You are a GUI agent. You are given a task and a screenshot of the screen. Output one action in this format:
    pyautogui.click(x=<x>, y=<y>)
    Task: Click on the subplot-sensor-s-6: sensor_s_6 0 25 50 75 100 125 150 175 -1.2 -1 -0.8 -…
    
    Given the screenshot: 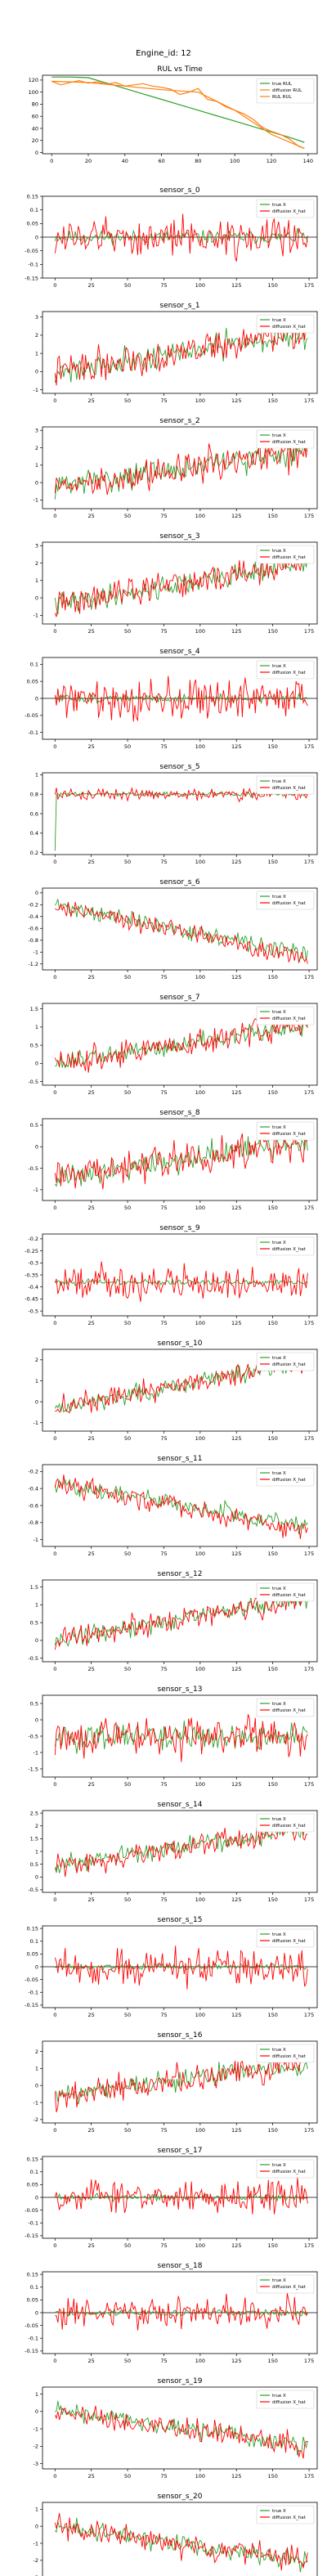 What is the action you would take?
    pyautogui.click(x=173, y=930)
    